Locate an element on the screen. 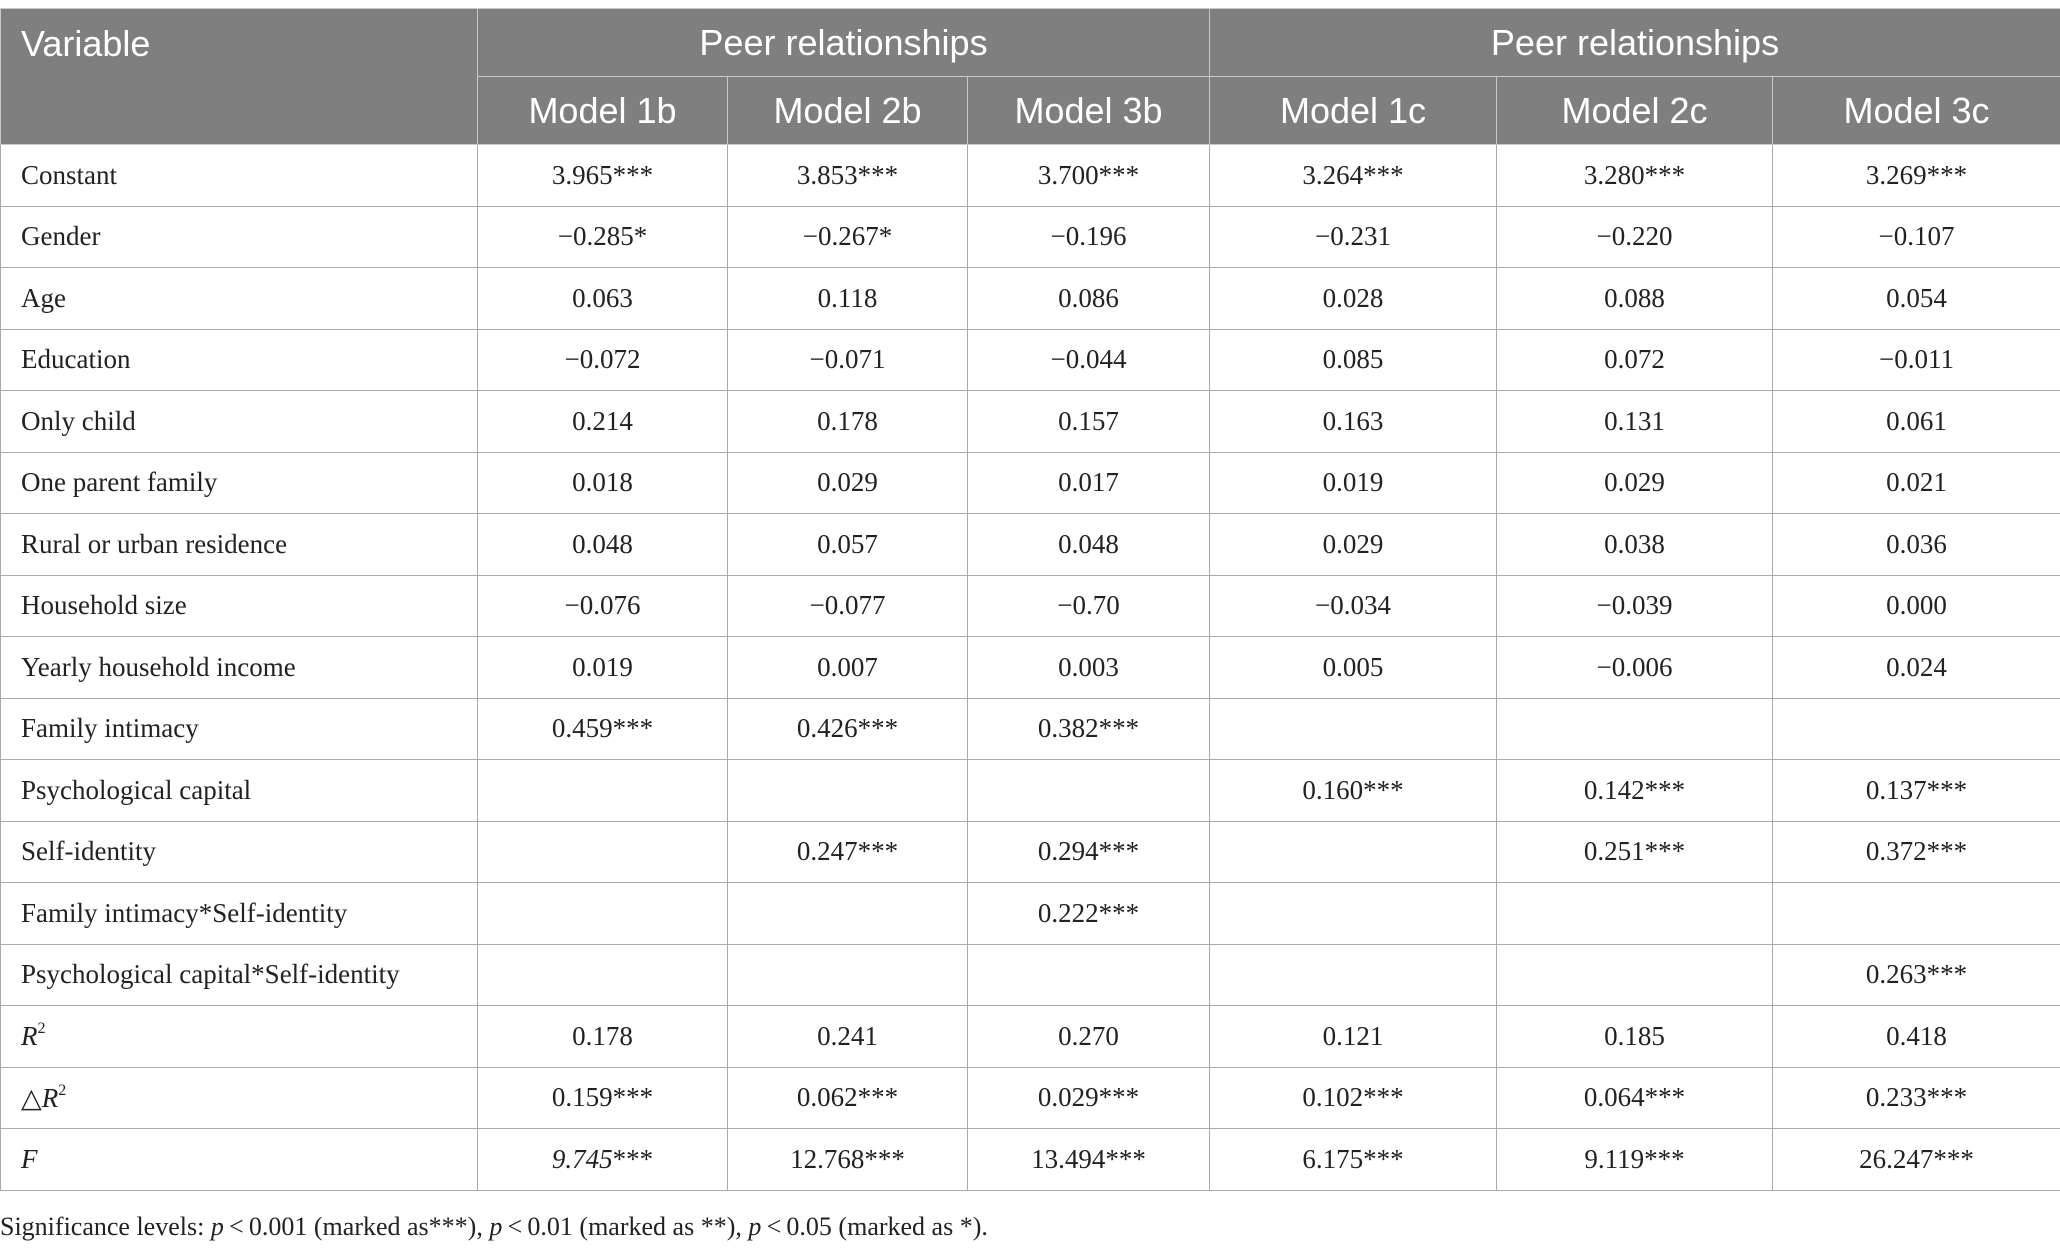 The height and width of the screenshot is (1255, 2060). table-cell: −0.044 is located at coordinates (1088, 359).